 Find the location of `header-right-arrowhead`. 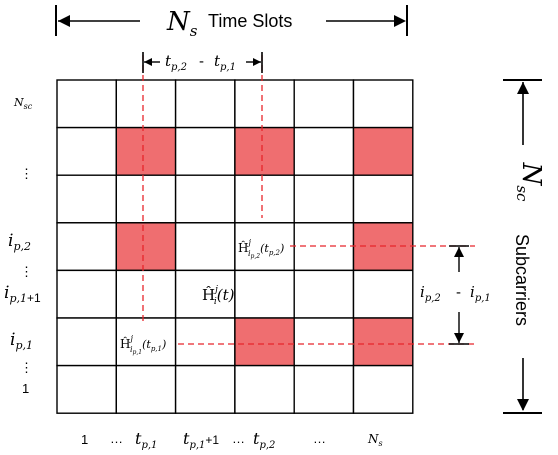

header-right-arrowhead is located at coordinates (400, 21).